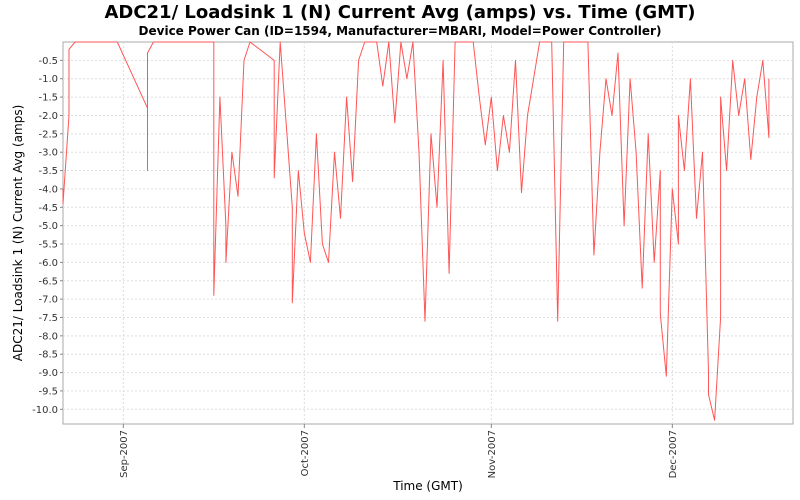 This screenshot has height=500, width=800. What do you see at coordinates (48, 98) in the screenshot?
I see `y-tick-label: -1.5` at bounding box center [48, 98].